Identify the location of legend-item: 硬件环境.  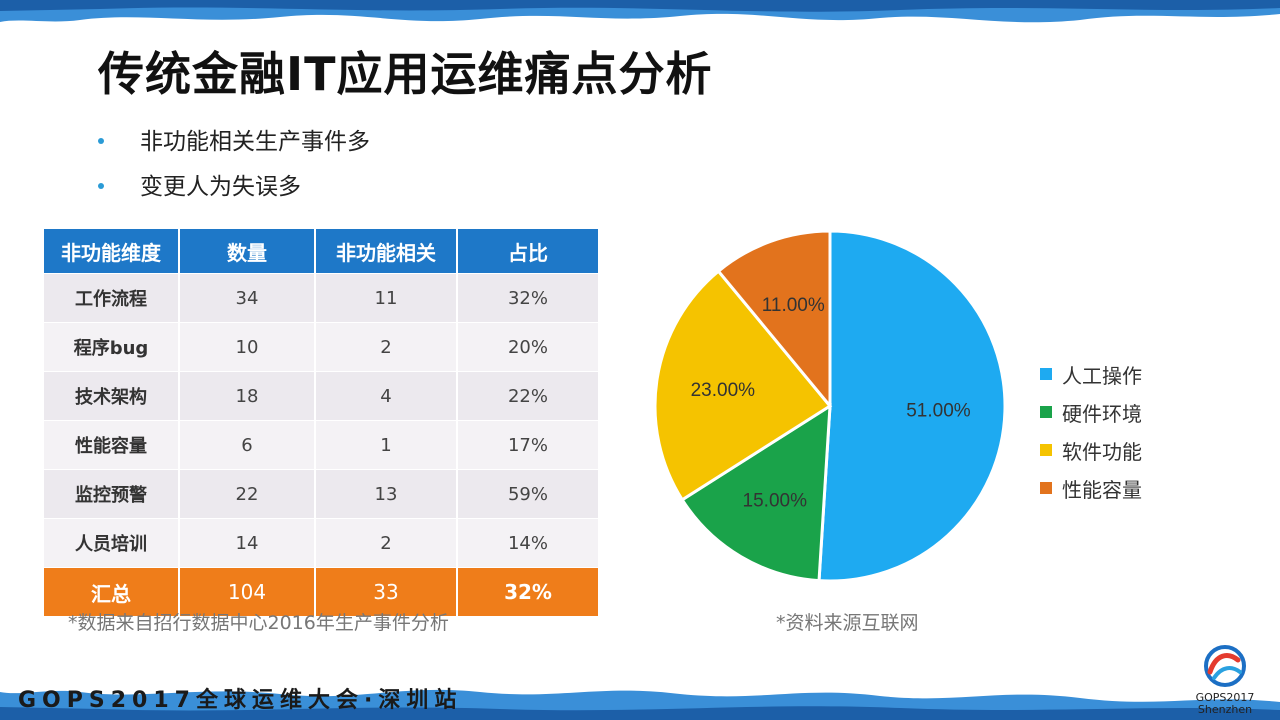
(1091, 412).